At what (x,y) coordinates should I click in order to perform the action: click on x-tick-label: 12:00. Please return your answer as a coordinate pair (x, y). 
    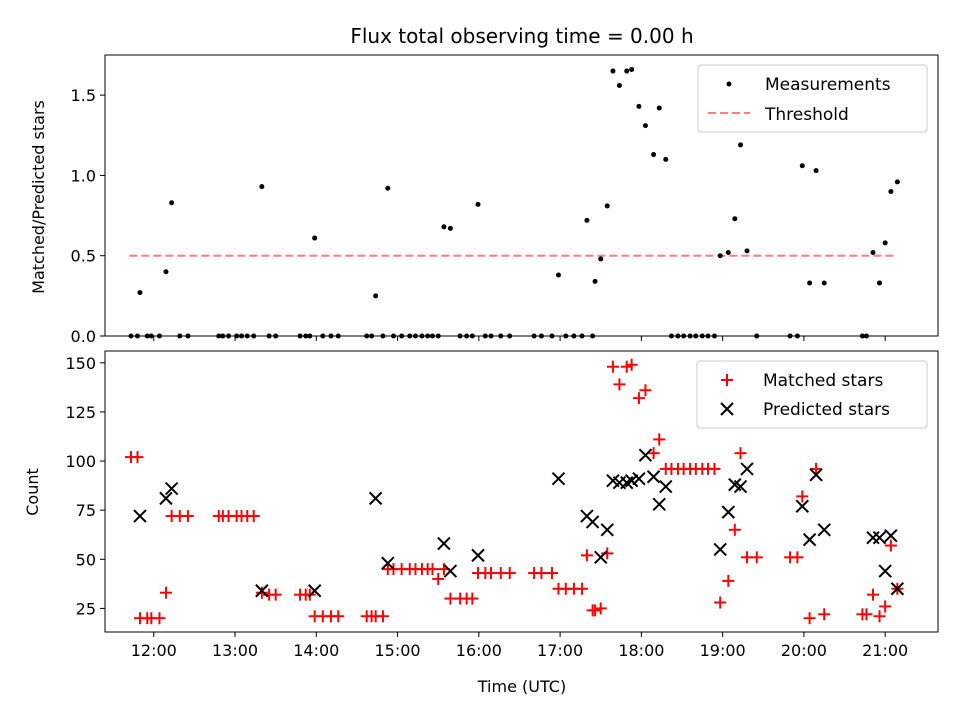
    Looking at the image, I should click on (154, 650).